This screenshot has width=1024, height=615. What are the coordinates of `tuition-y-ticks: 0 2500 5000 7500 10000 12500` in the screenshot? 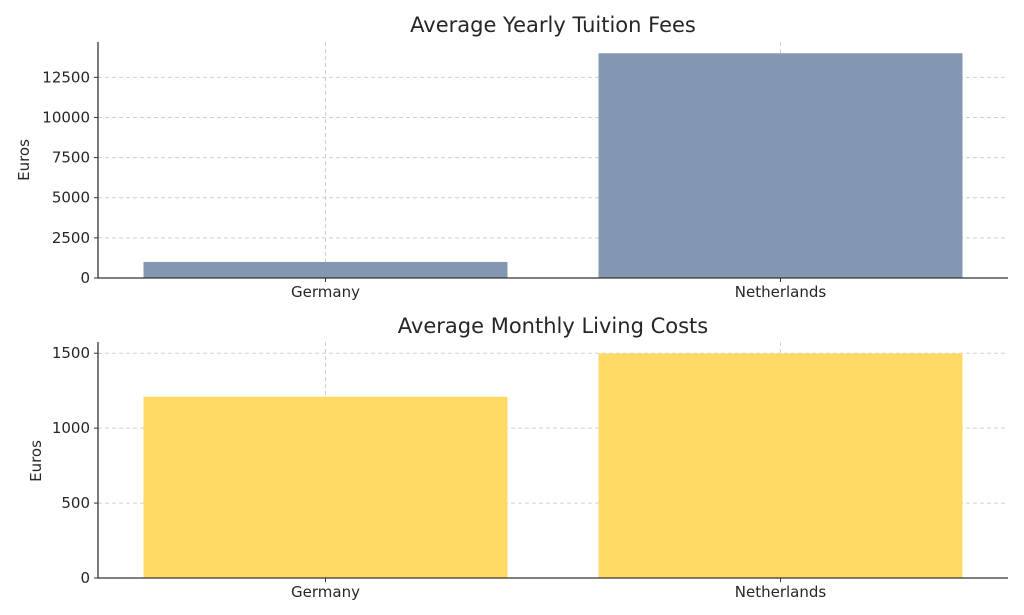 It's located at (70, 177).